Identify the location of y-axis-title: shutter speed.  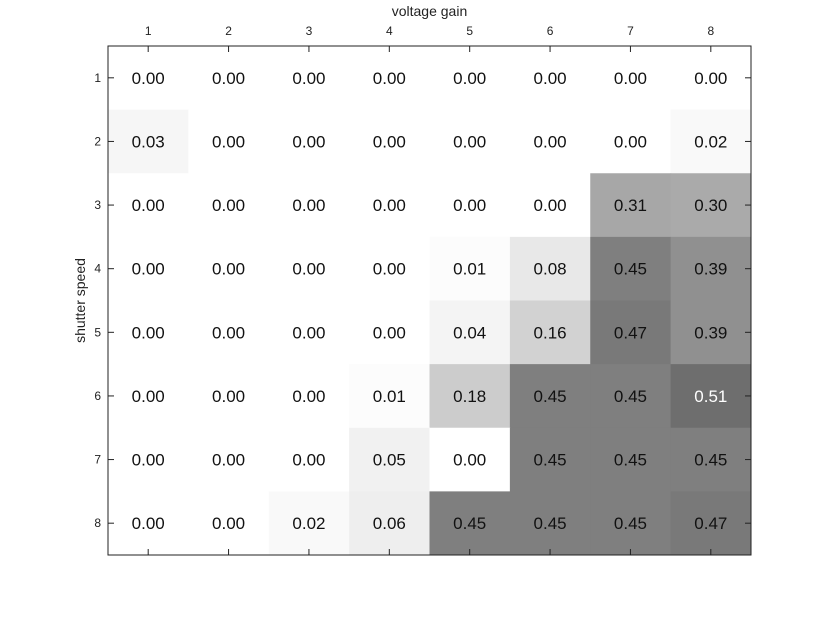
(80, 300).